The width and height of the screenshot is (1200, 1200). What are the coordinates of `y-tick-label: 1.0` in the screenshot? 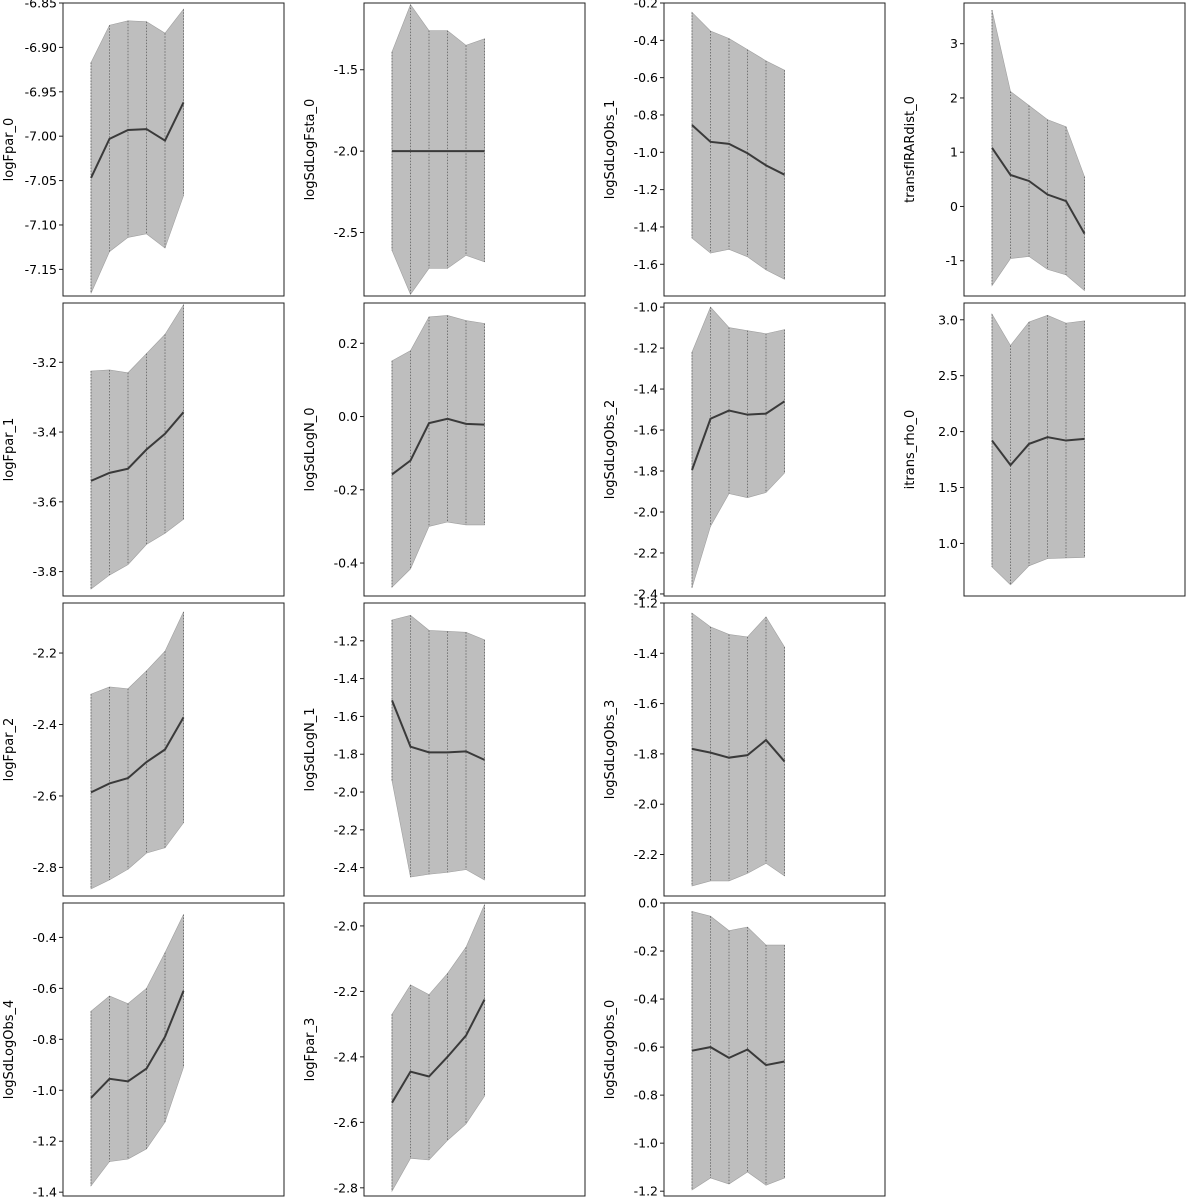 It's located at (948, 543).